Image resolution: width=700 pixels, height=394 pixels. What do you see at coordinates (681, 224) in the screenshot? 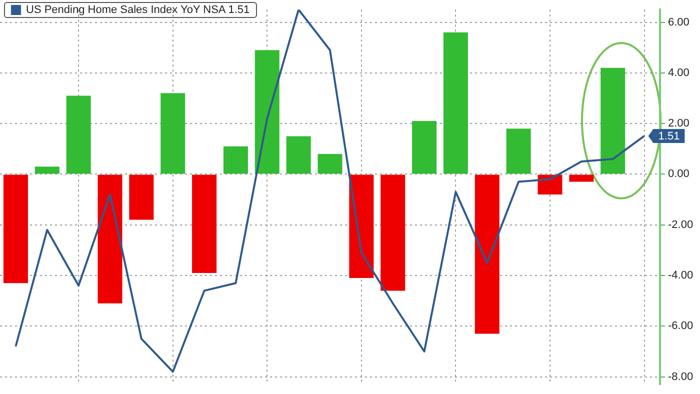
I see `y-tick-label: -2.00` at bounding box center [681, 224].